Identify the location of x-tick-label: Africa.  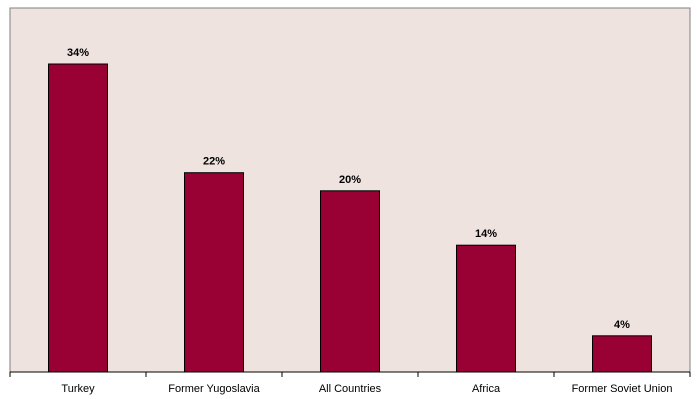
(486, 389).